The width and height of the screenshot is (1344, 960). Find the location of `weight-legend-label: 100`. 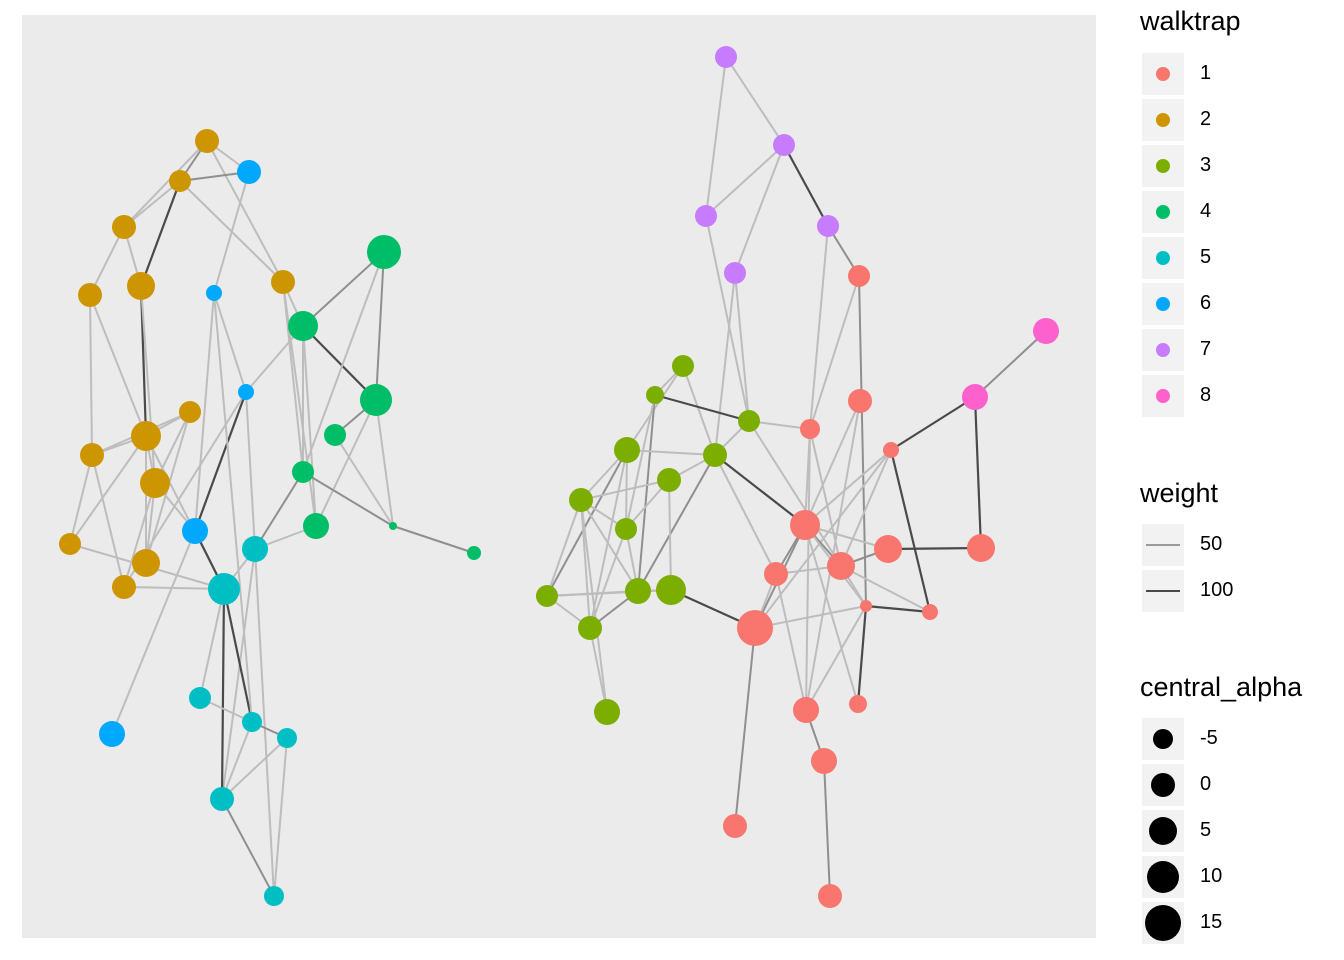

weight-legend-label: 100 is located at coordinates (1217, 590).